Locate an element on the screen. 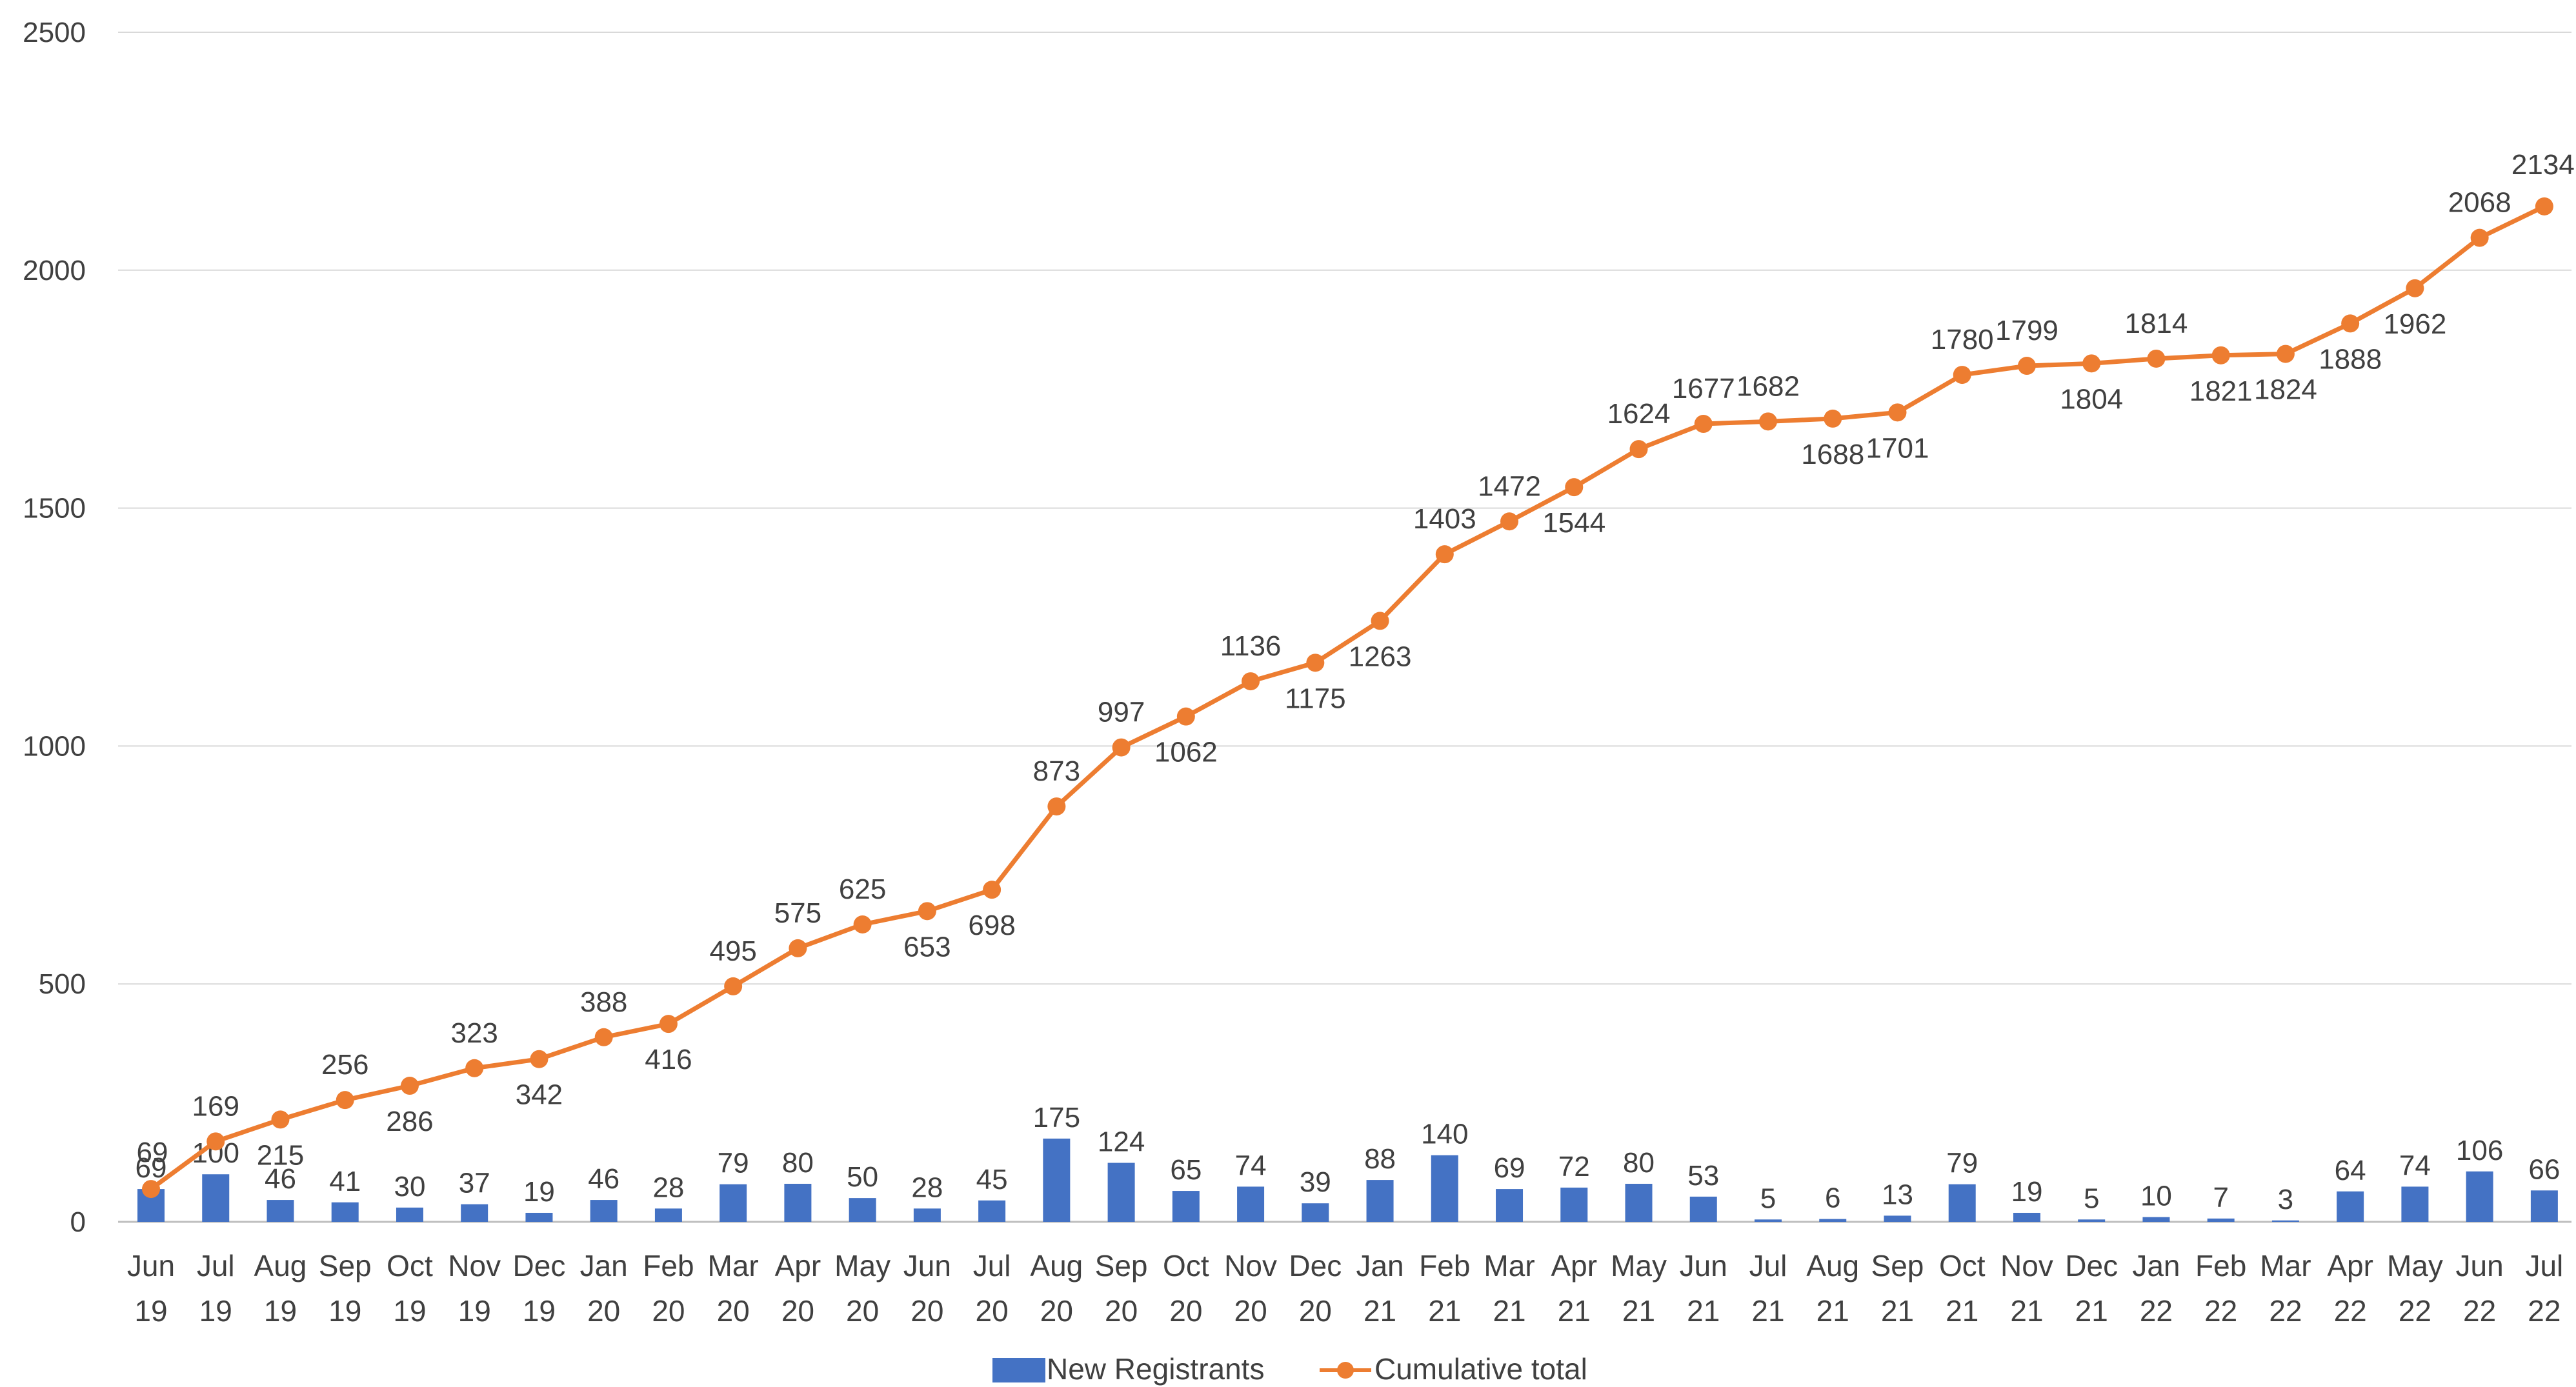  line-data-label: 256 is located at coordinates (344, 1065).